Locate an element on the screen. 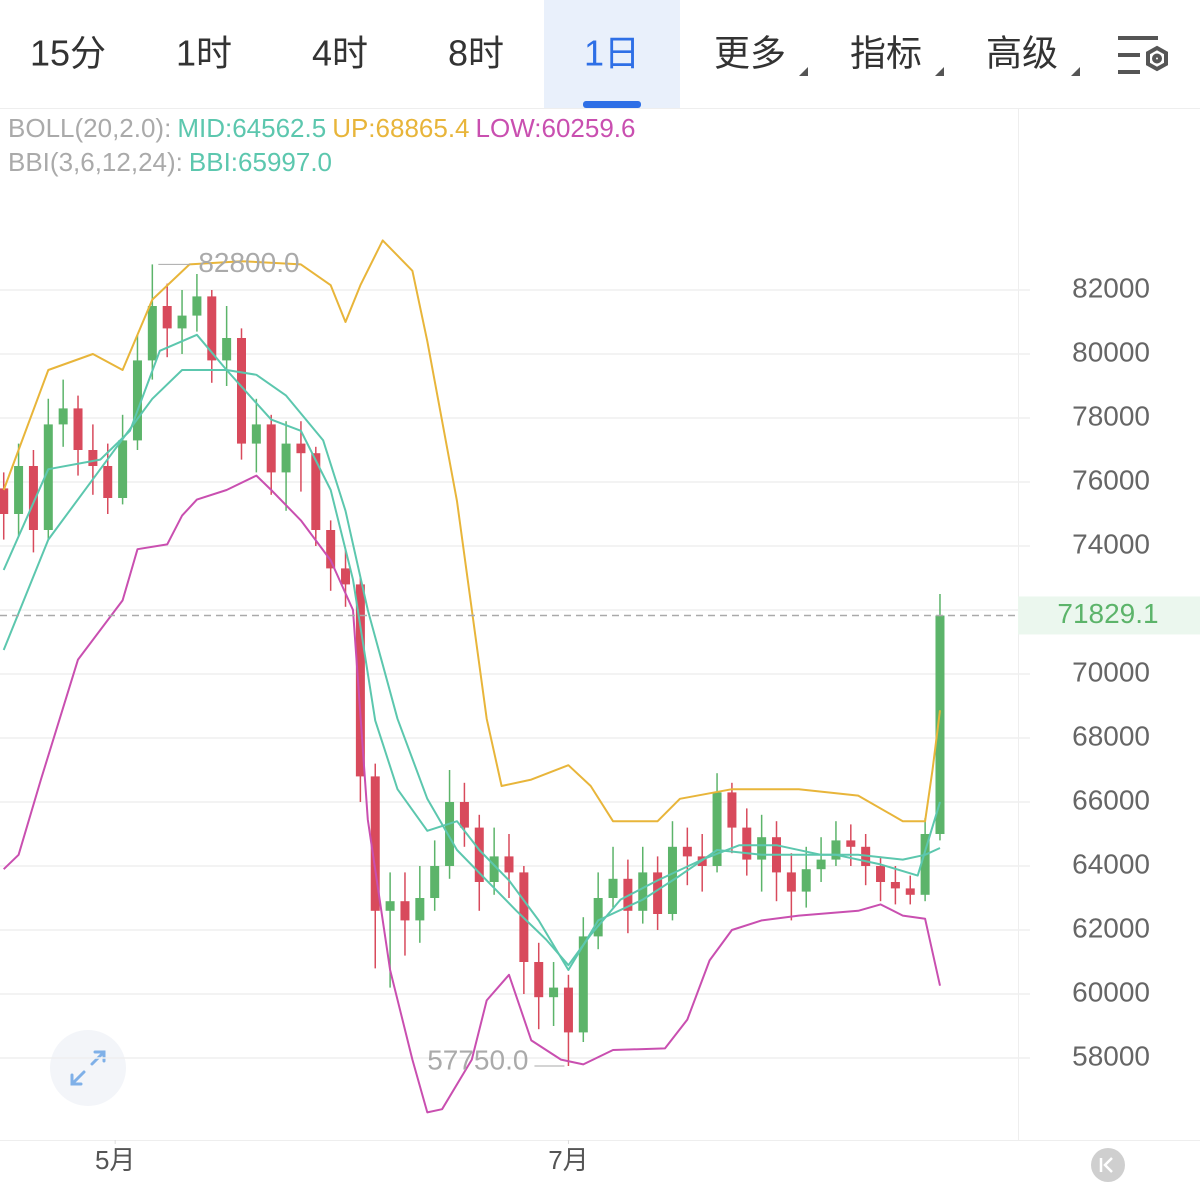 The width and height of the screenshot is (1200, 1187). scroll-to-latest-button is located at coordinates (1108, 1165).